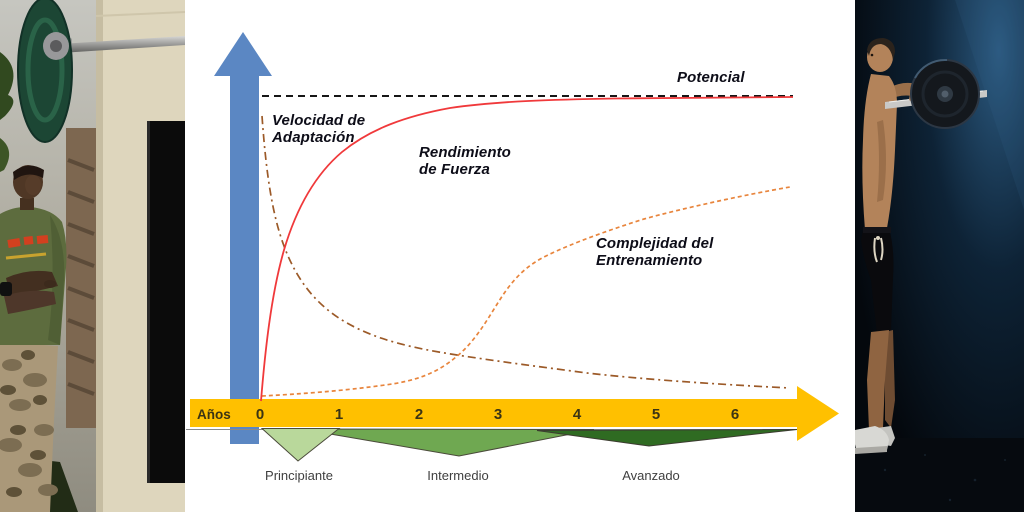 The image size is (1024, 512). What do you see at coordinates (339, 414) in the screenshot?
I see `tick-1: 1` at bounding box center [339, 414].